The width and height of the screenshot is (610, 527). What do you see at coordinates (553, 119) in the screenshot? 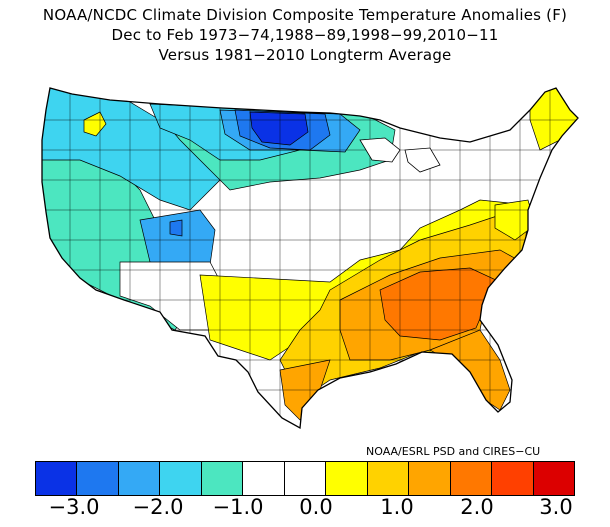
I see `maine-yellow-region` at bounding box center [553, 119].